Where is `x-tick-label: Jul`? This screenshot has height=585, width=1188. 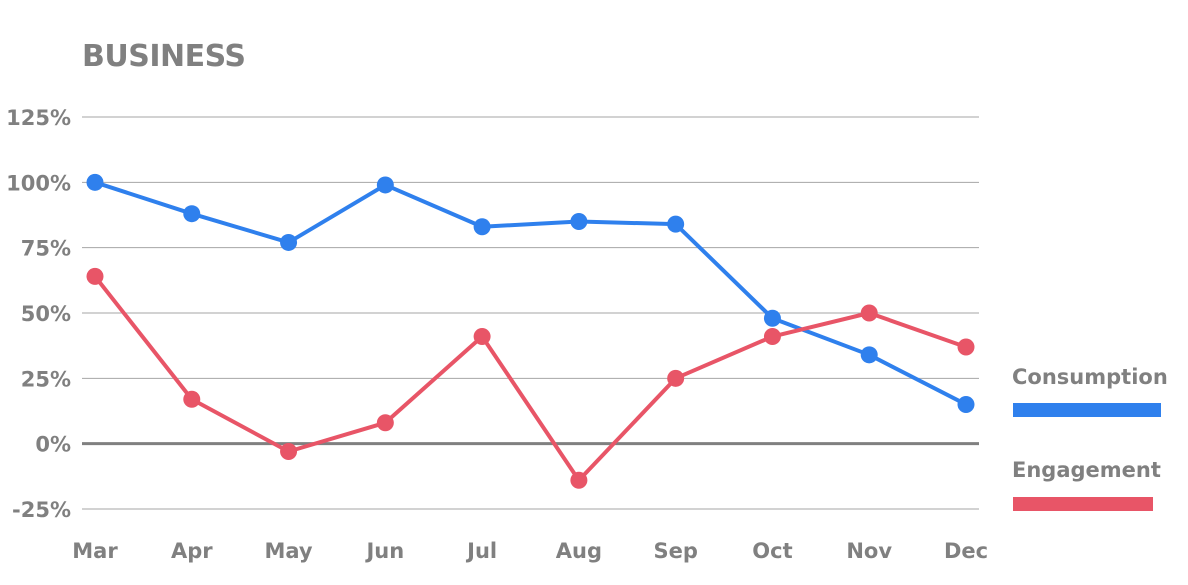 x-tick-label: Jul is located at coordinates (481, 551).